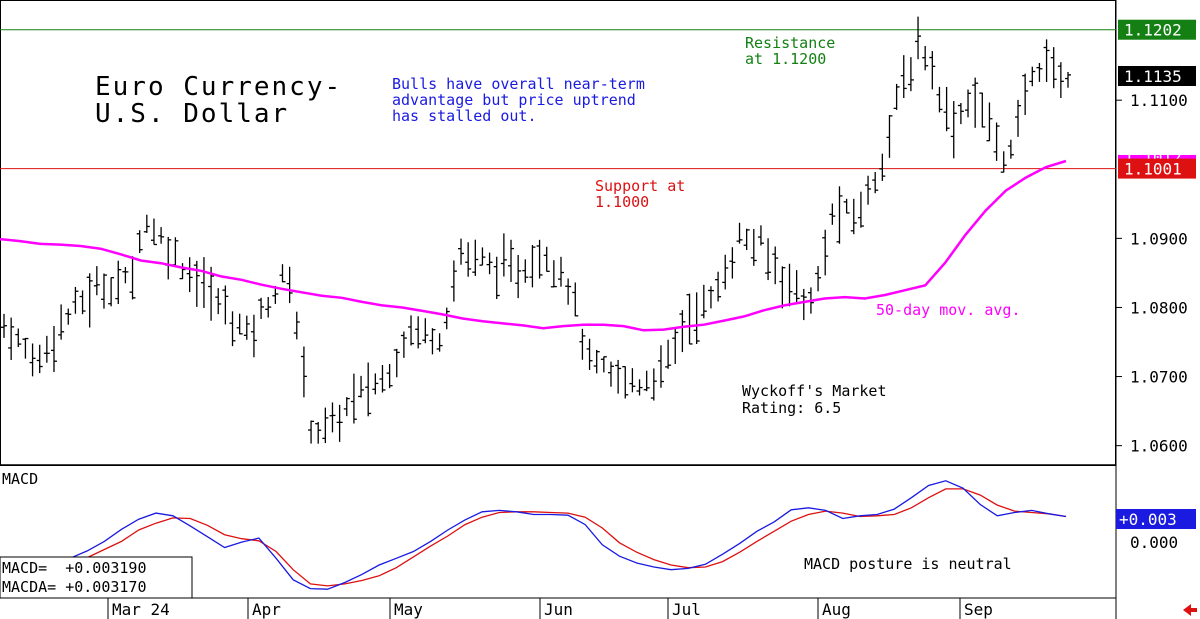 The width and height of the screenshot is (1200, 619). What do you see at coordinates (1159, 446) in the screenshot?
I see `y-tick-label: 1.0600` at bounding box center [1159, 446].